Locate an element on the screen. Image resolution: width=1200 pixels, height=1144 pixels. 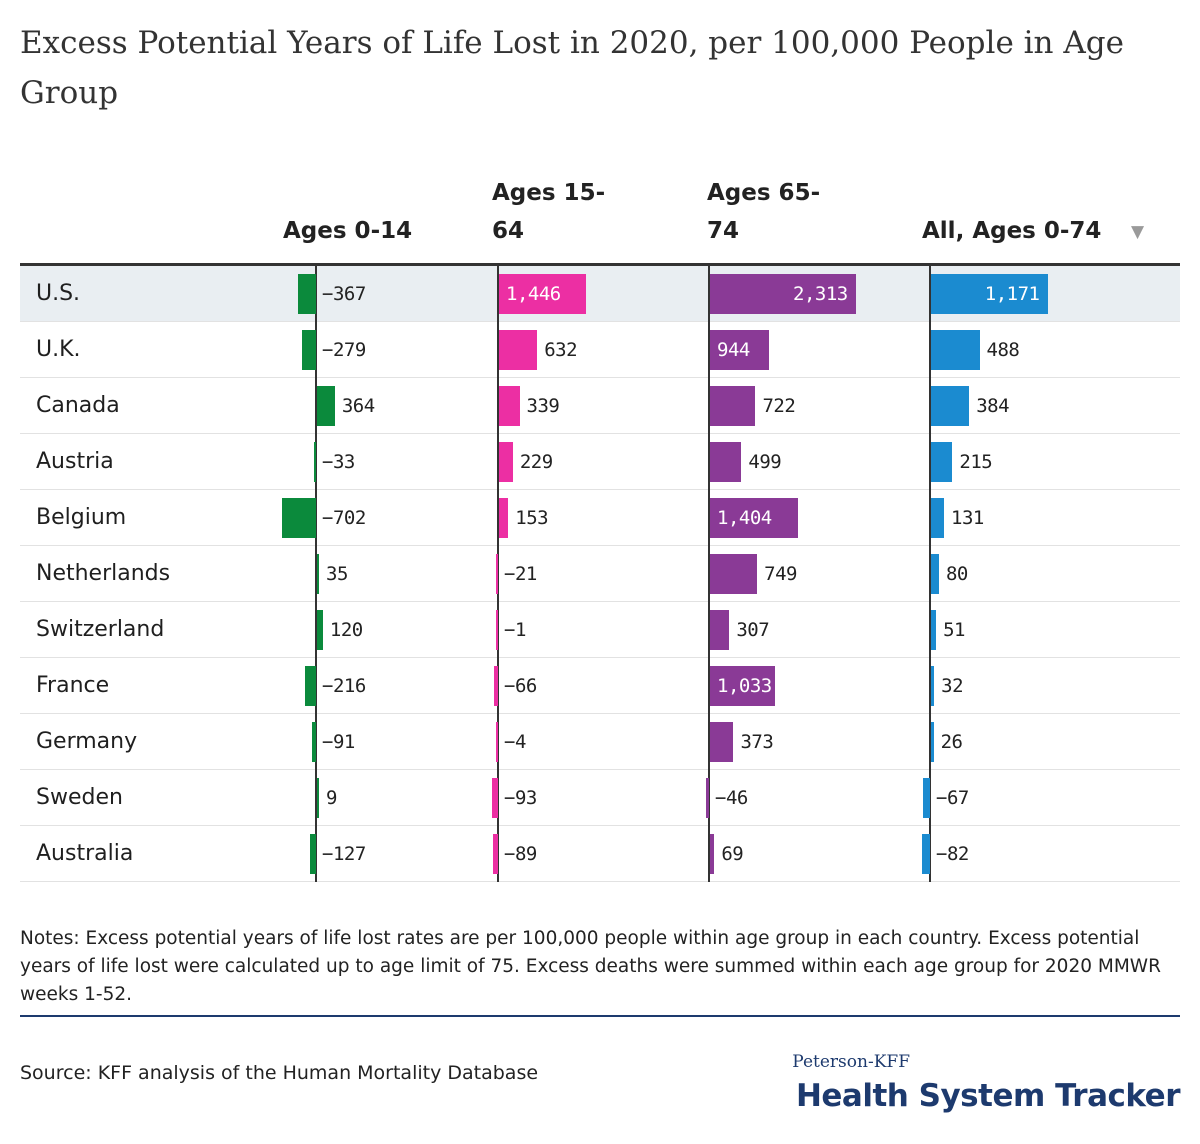
data-label-ages-0-14: −367 is located at coordinates (344, 294).